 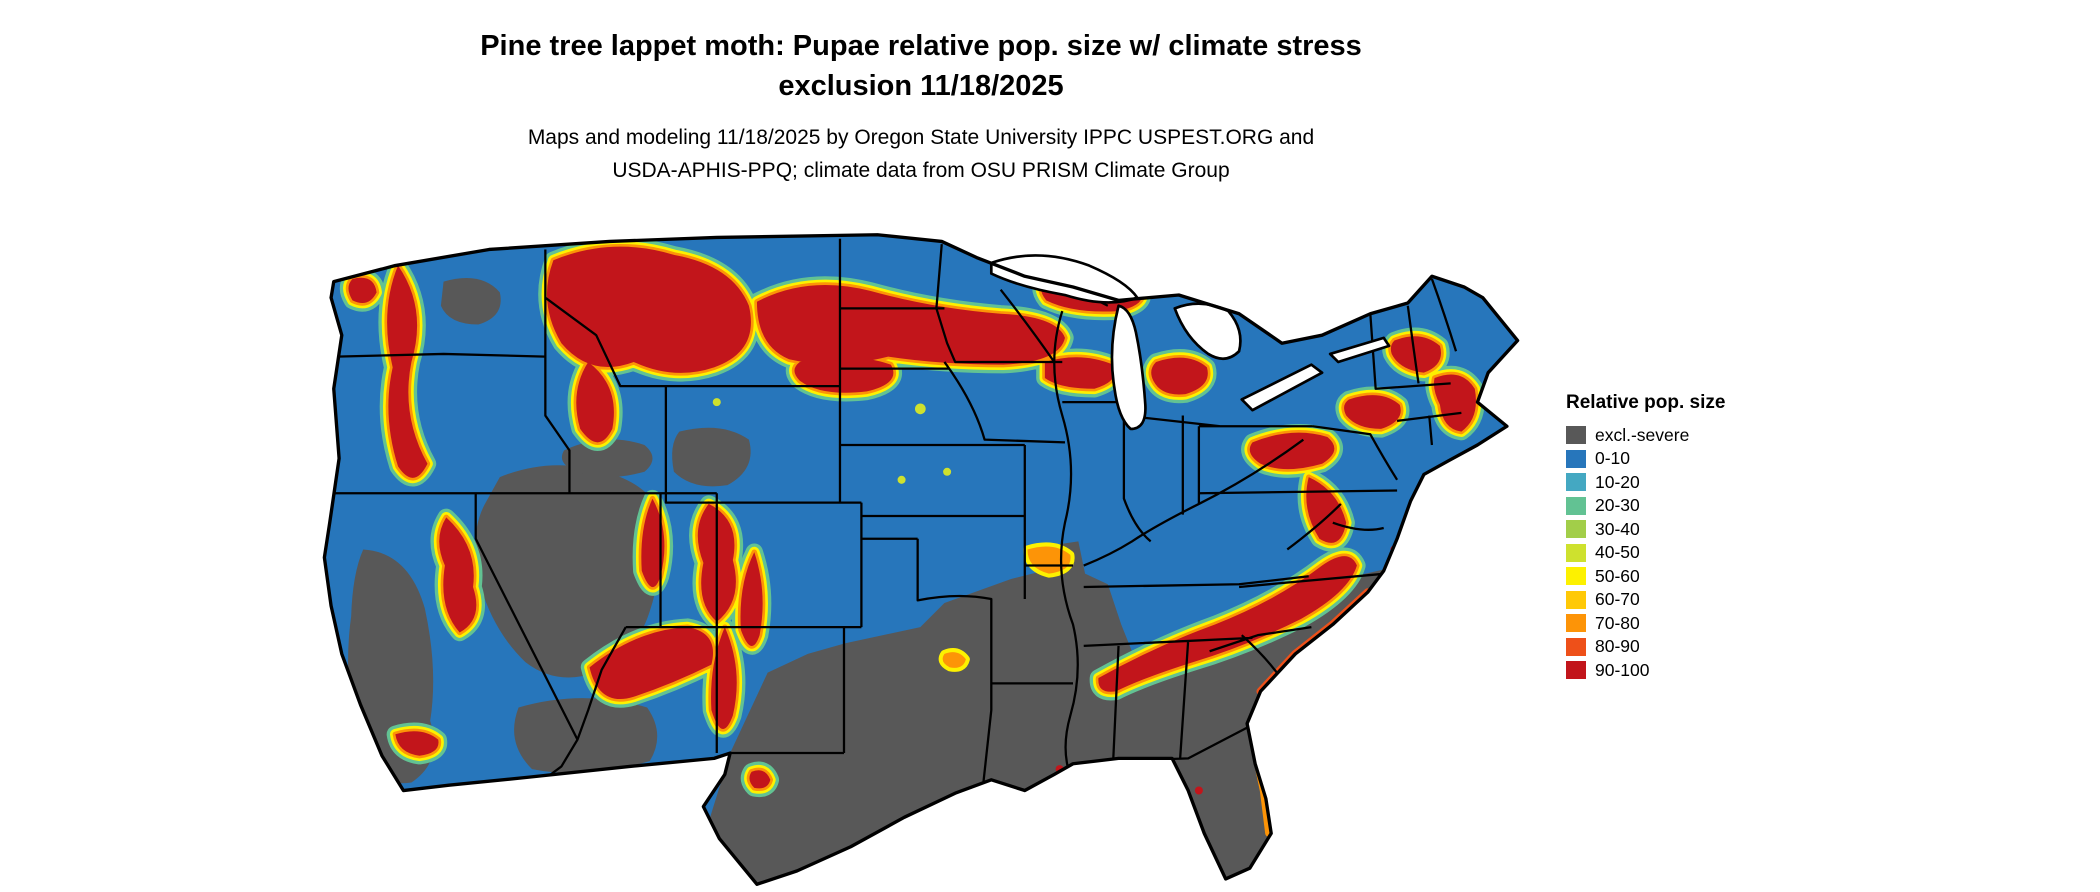 I want to click on legend-item: 50-60, so click(x=1645, y=575).